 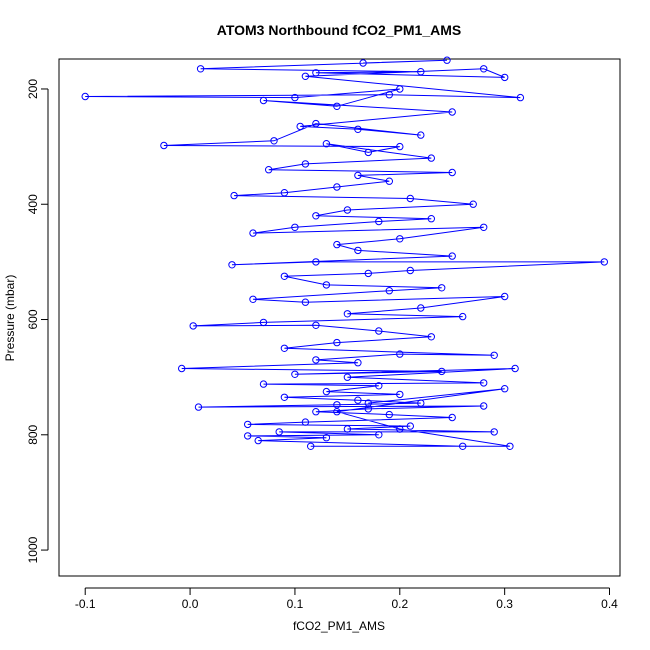 What do you see at coordinates (295, 604) in the screenshot?
I see `x-tick-label: 0.1` at bounding box center [295, 604].